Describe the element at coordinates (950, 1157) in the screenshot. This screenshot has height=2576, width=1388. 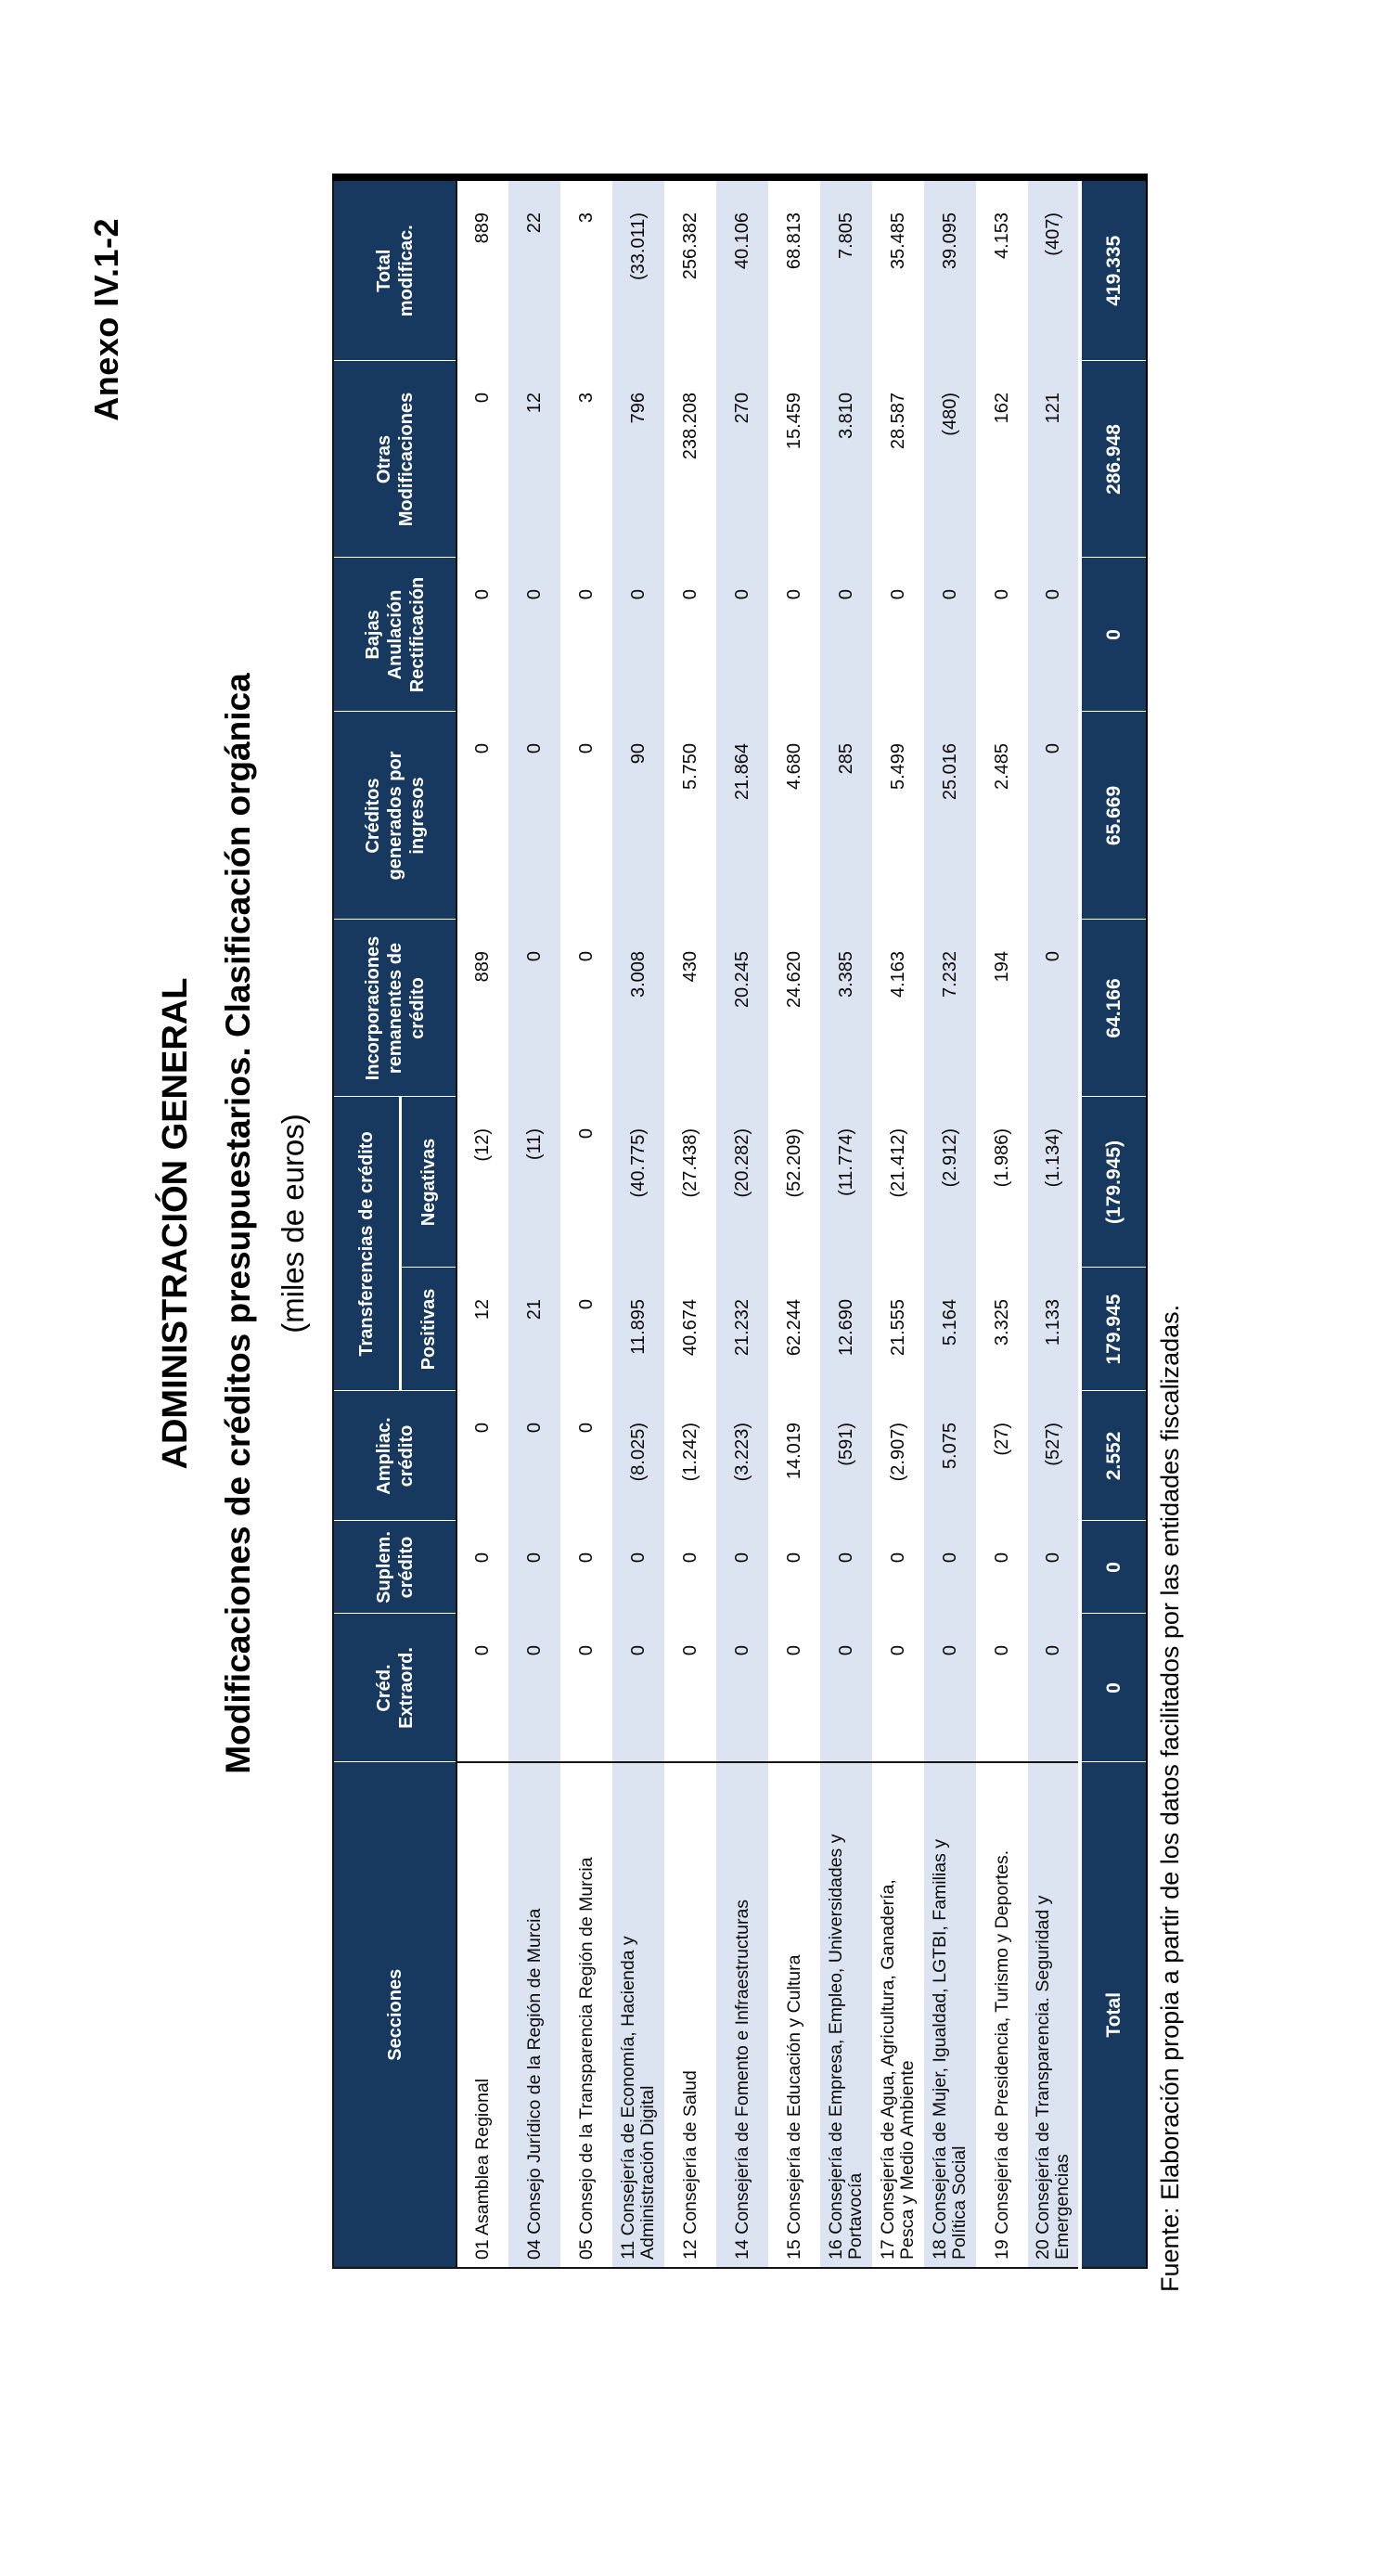
I see `value-cell: (2.912)` at that location.